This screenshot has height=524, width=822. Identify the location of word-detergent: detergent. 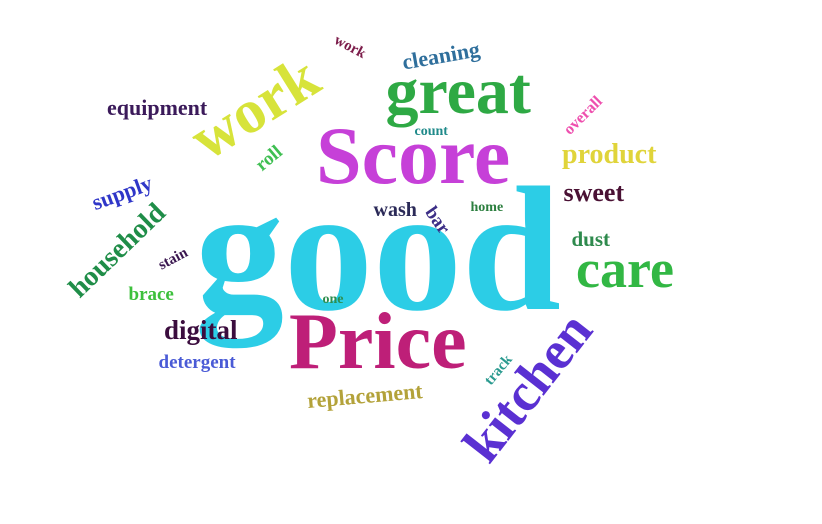
(197, 362).